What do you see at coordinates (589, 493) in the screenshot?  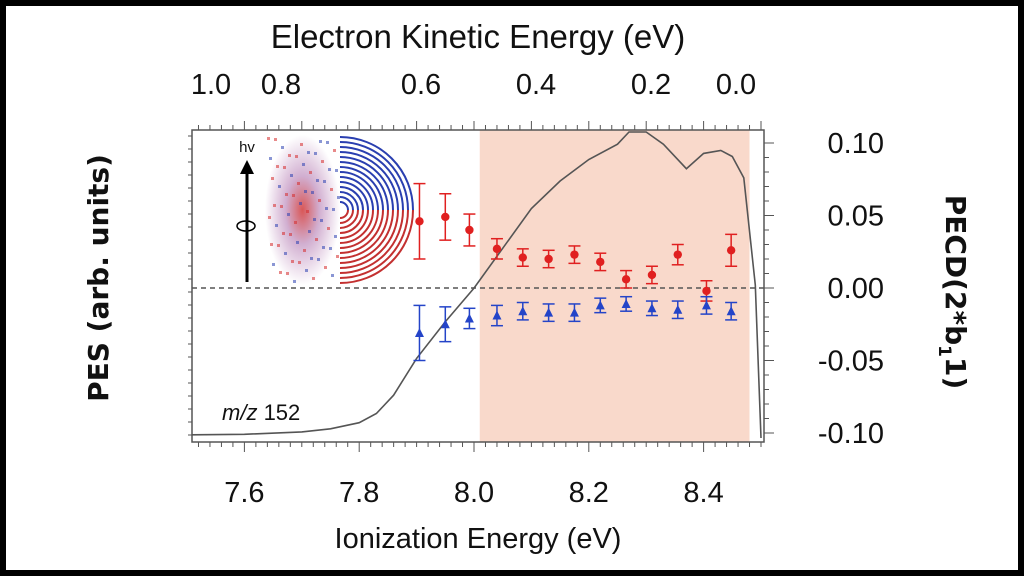 I see `x-tick-label: 8.2` at bounding box center [589, 493].